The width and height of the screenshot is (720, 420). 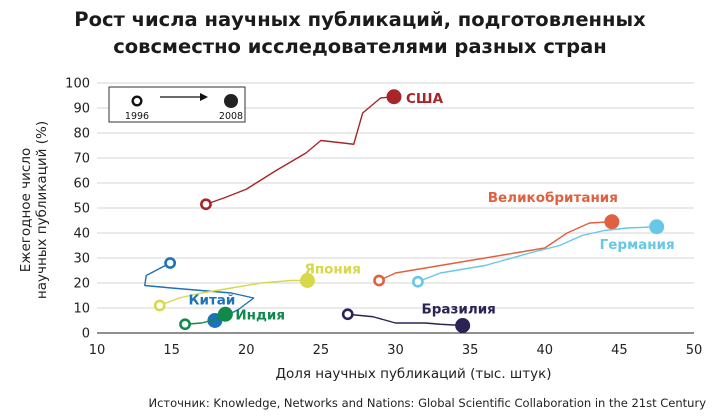 What do you see at coordinates (694, 350) in the screenshot?
I see `x-tick-label: 50` at bounding box center [694, 350].